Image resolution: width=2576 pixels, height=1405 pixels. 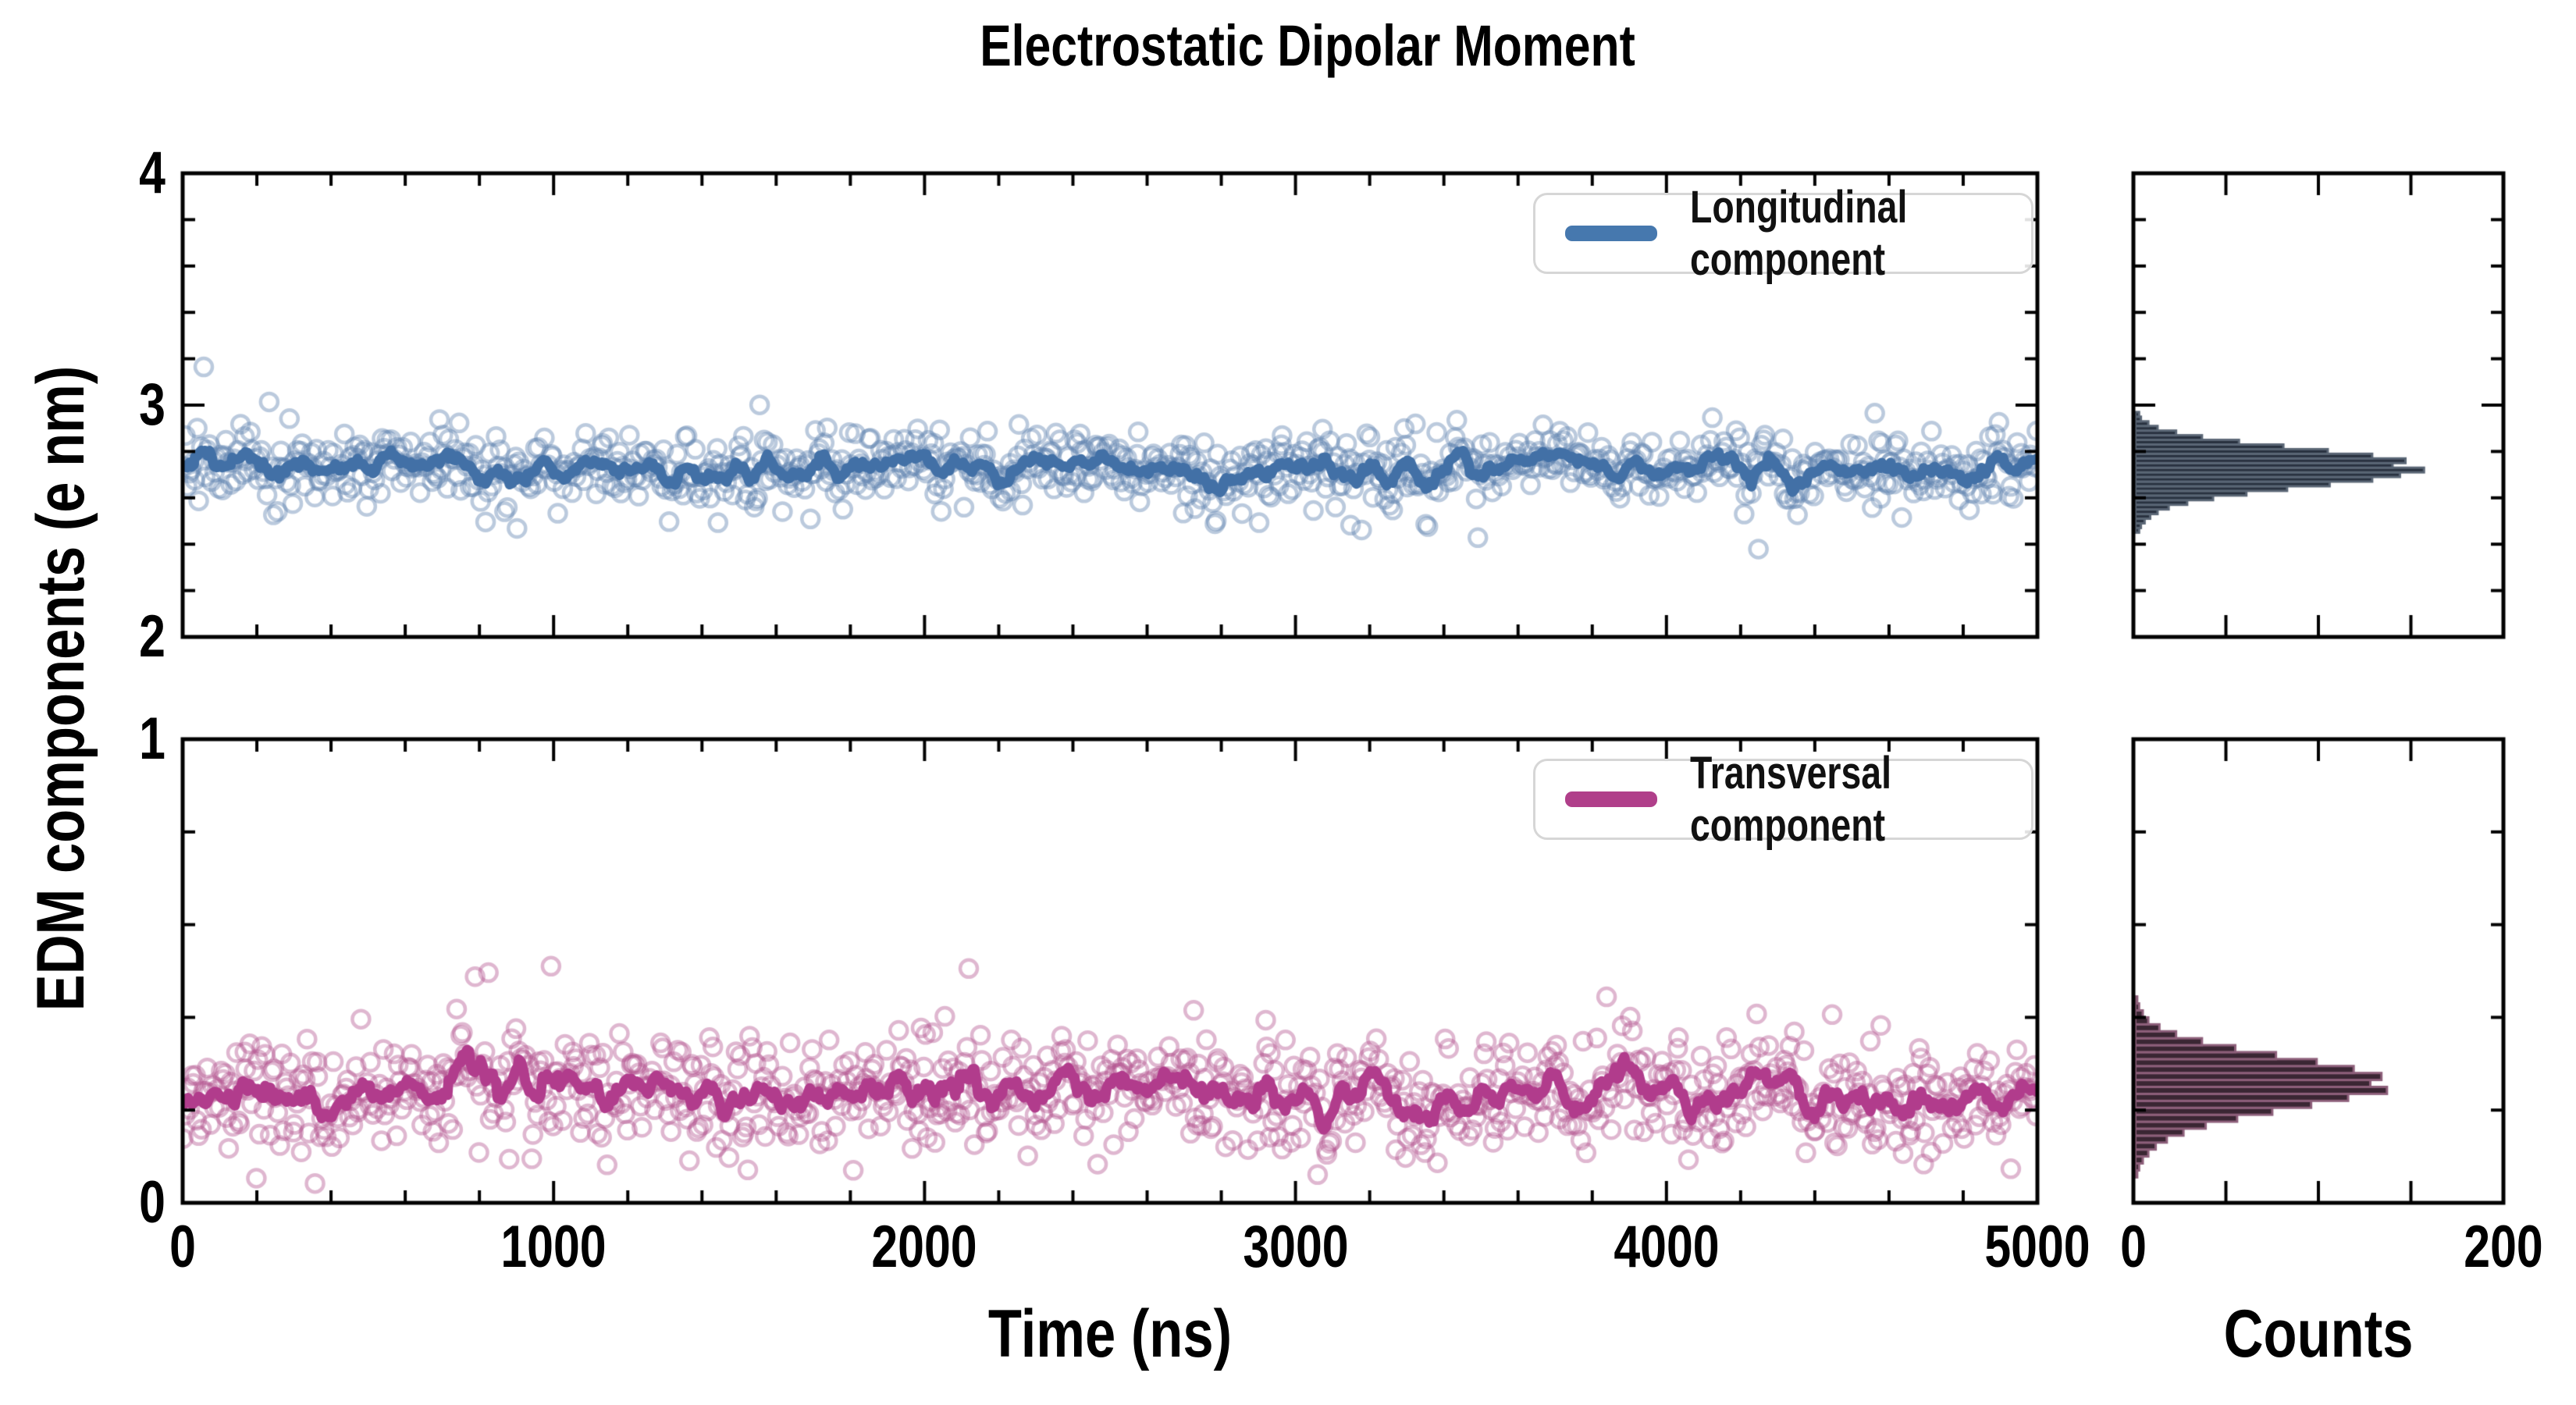 I want to click on x-axis-label: Time (ns), so click(x=1110, y=1334).